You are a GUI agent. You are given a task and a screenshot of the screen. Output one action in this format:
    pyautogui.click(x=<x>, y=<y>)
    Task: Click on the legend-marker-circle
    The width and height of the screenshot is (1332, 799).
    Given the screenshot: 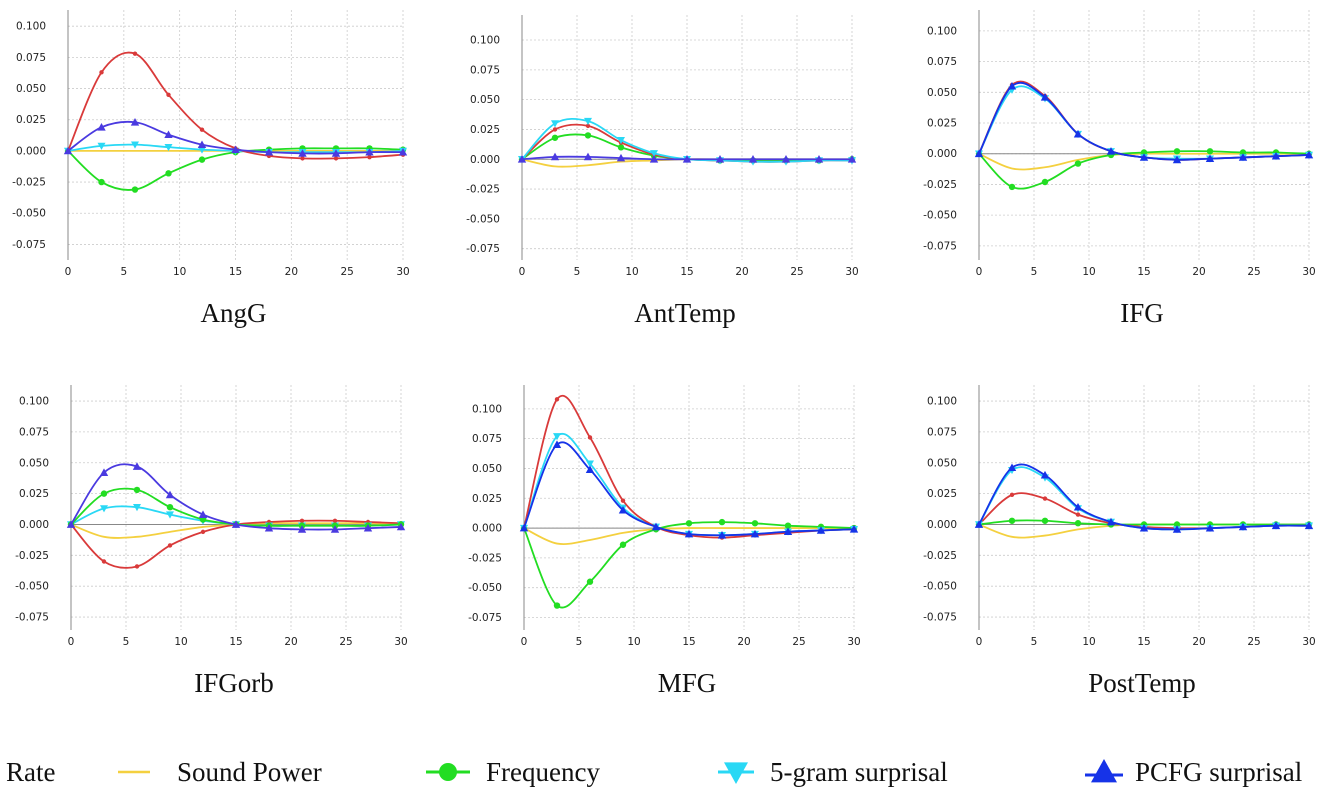 What is the action you would take?
    pyautogui.click(x=448, y=772)
    